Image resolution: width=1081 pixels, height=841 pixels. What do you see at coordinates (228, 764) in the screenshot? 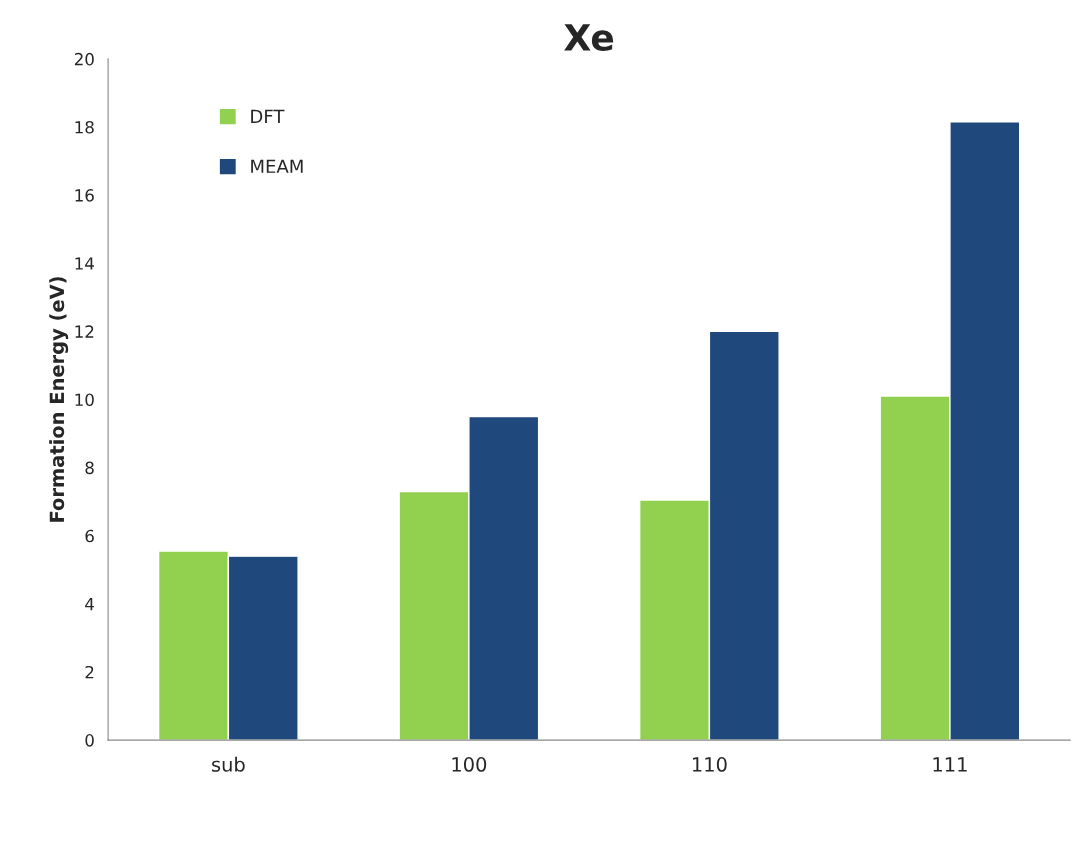
I see `x-tick-label: sub` at bounding box center [228, 764].